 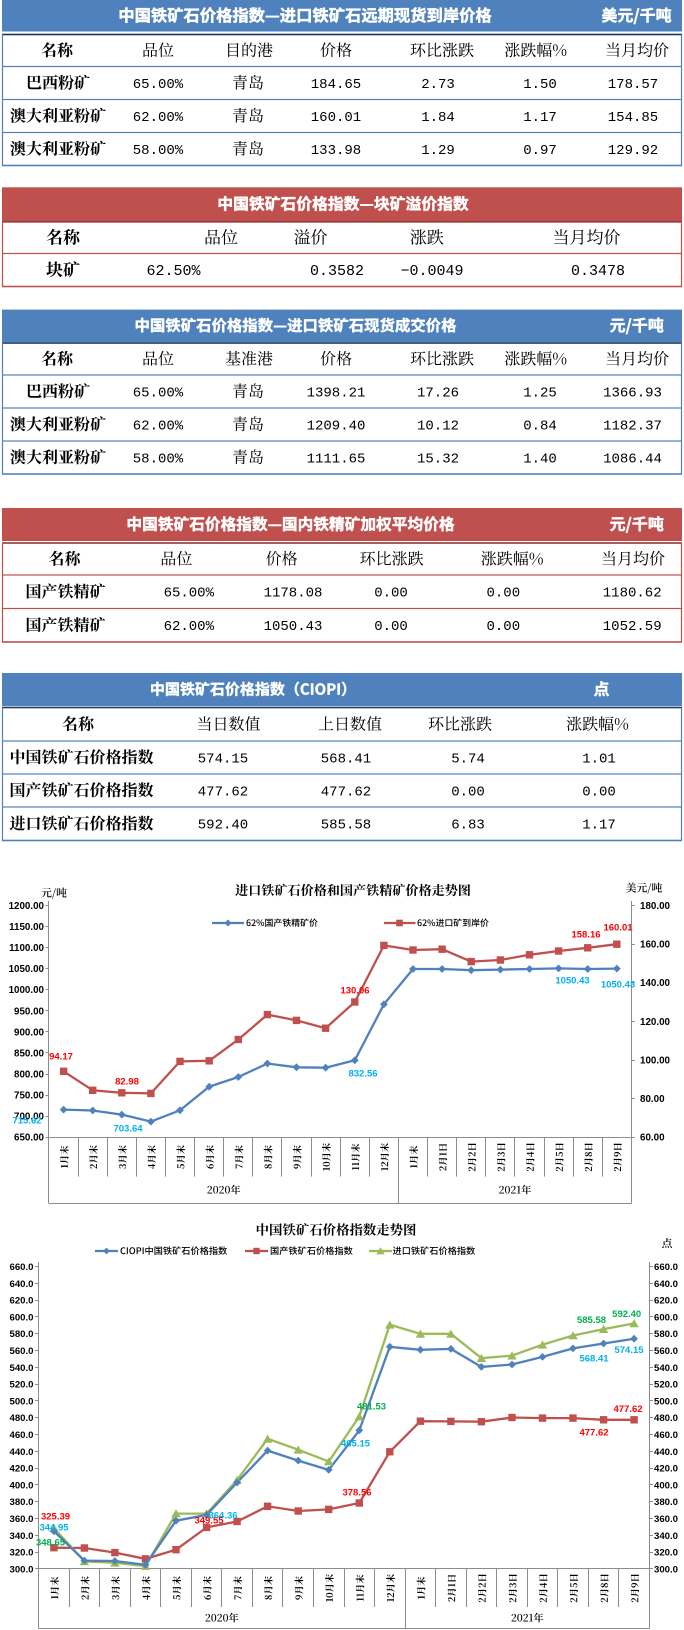 I want to click on svg-text: 1.17, so click(x=599, y=826).